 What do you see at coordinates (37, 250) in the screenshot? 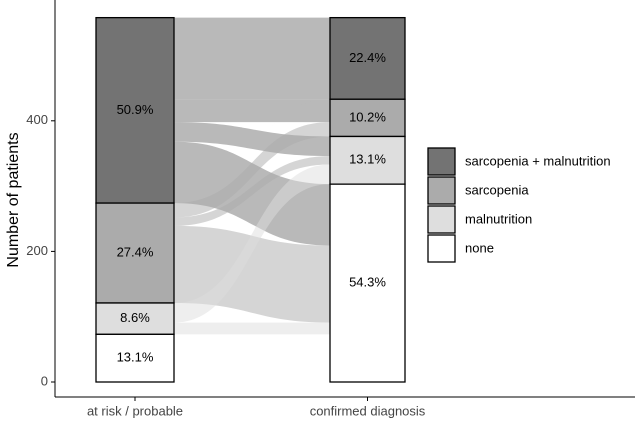
I see `y-tick-label: 200` at bounding box center [37, 250].